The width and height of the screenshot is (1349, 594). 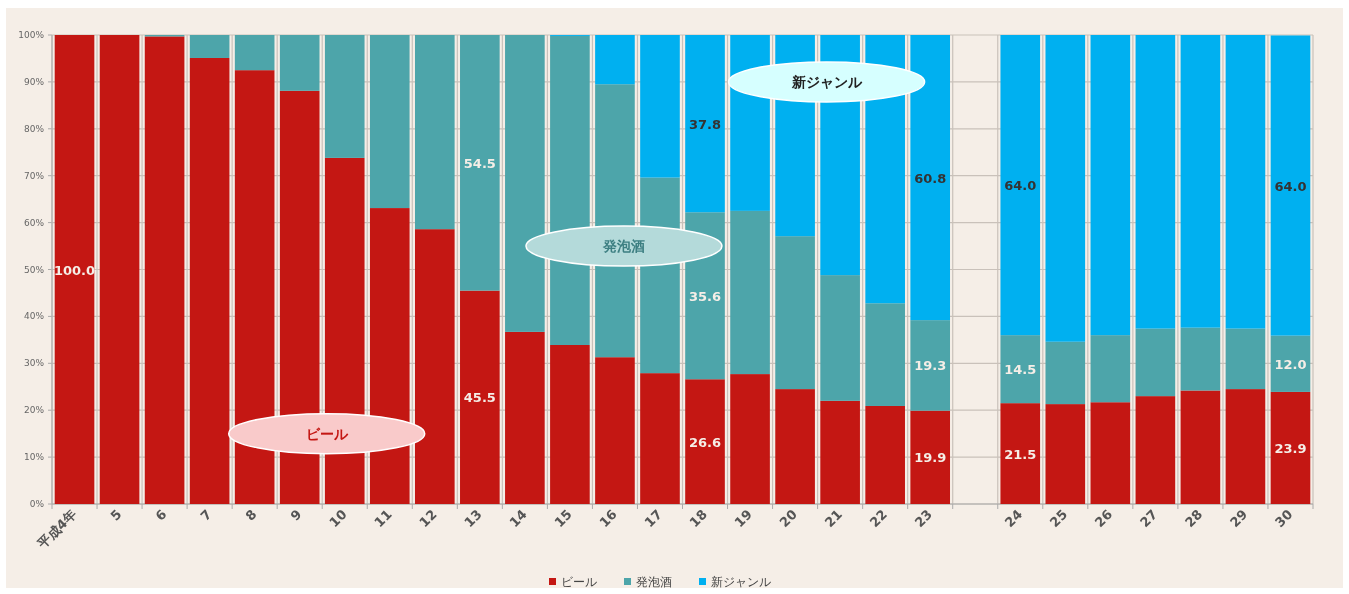 I want to click on data-label: 35.6, so click(x=705, y=296).